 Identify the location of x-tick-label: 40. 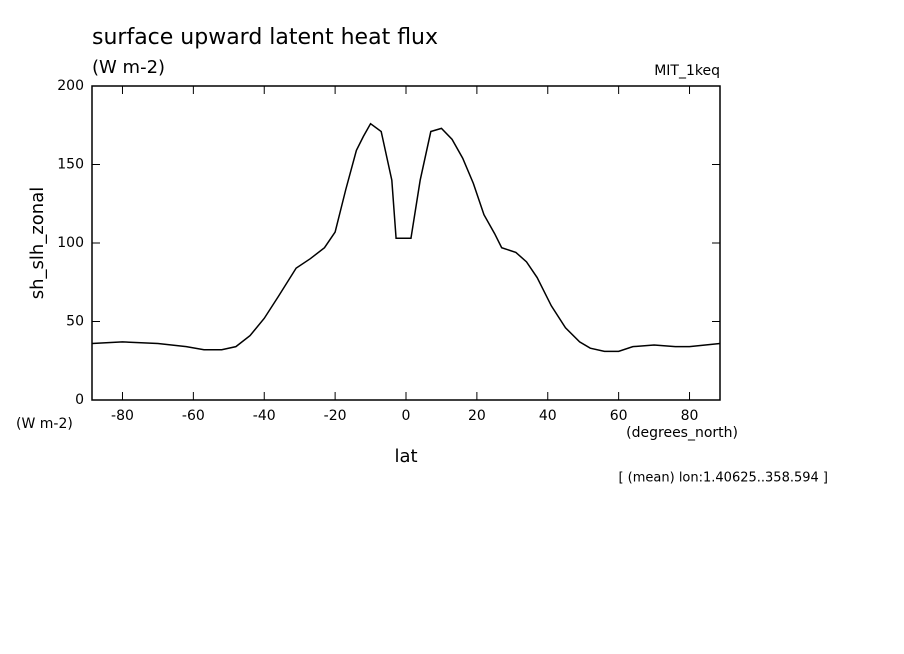
(548, 416).